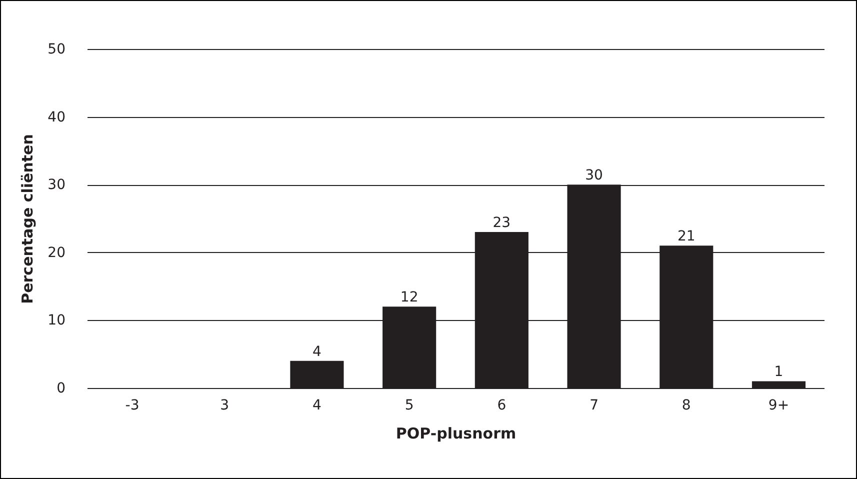 This screenshot has width=857, height=479. What do you see at coordinates (57, 185) in the screenshot?
I see `y-tick-label: 30` at bounding box center [57, 185].